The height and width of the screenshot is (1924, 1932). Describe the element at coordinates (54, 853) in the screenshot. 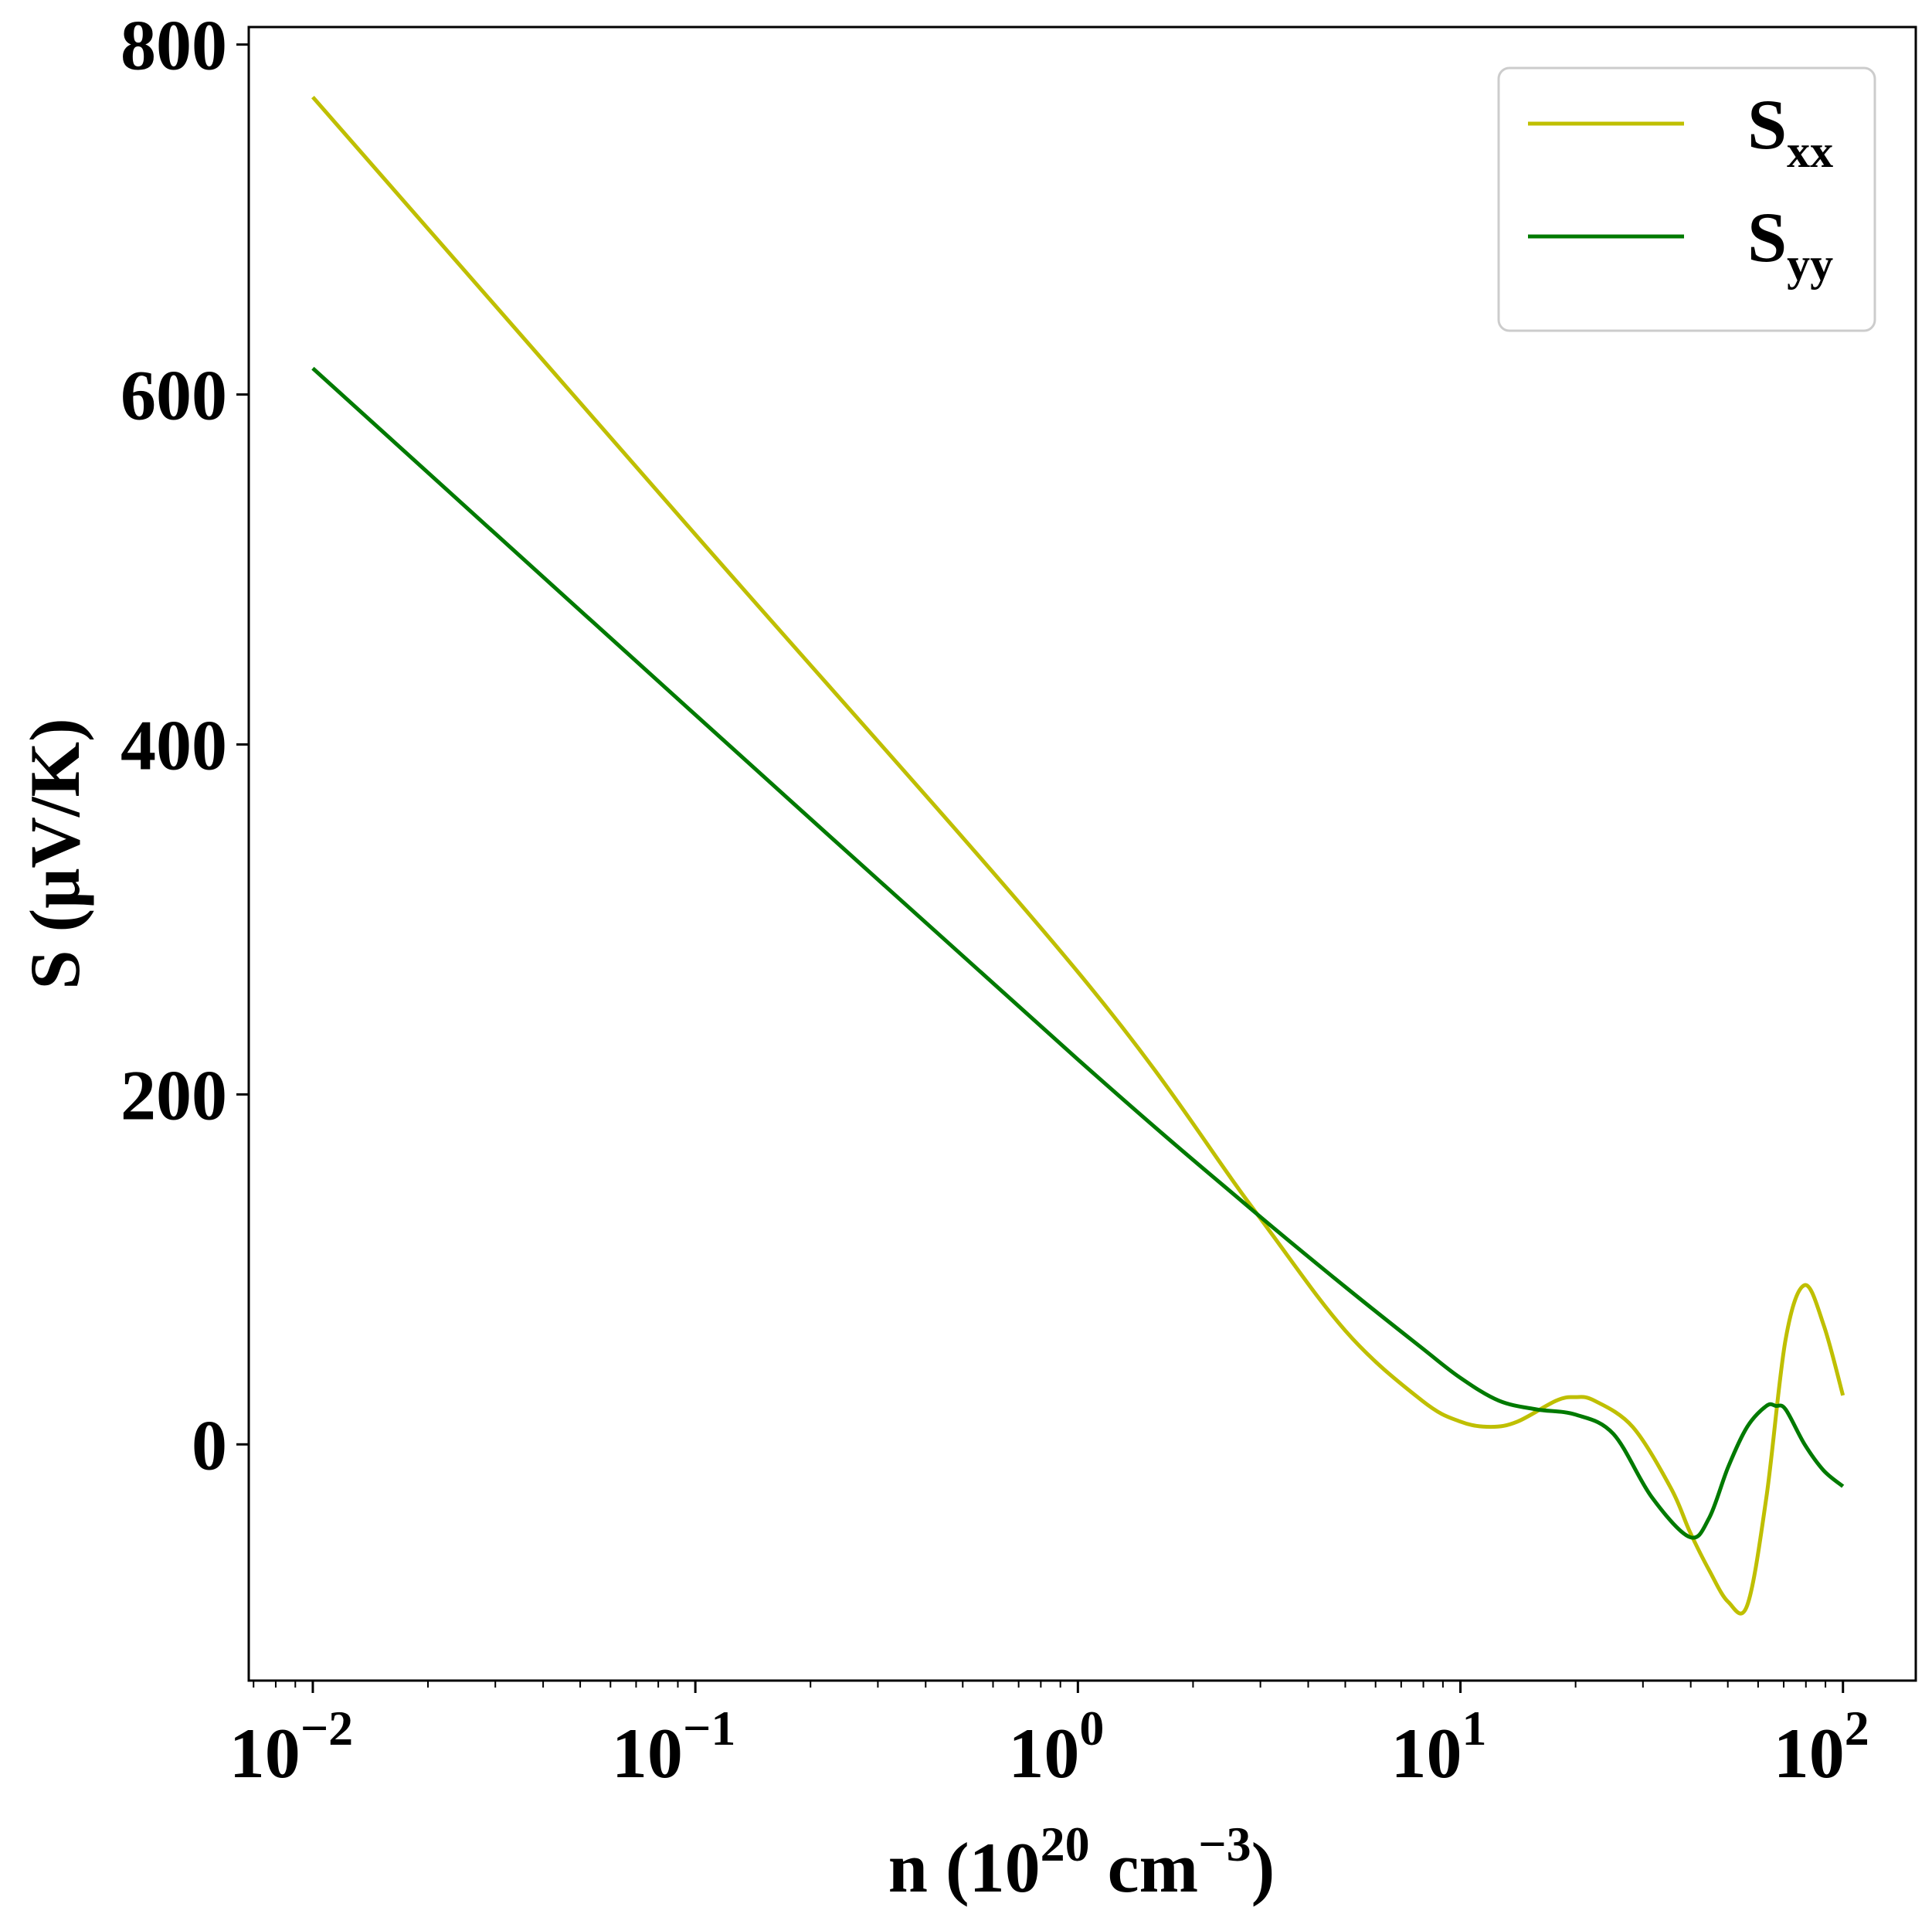

I see `y-axis-label: S (μV/K)` at that location.